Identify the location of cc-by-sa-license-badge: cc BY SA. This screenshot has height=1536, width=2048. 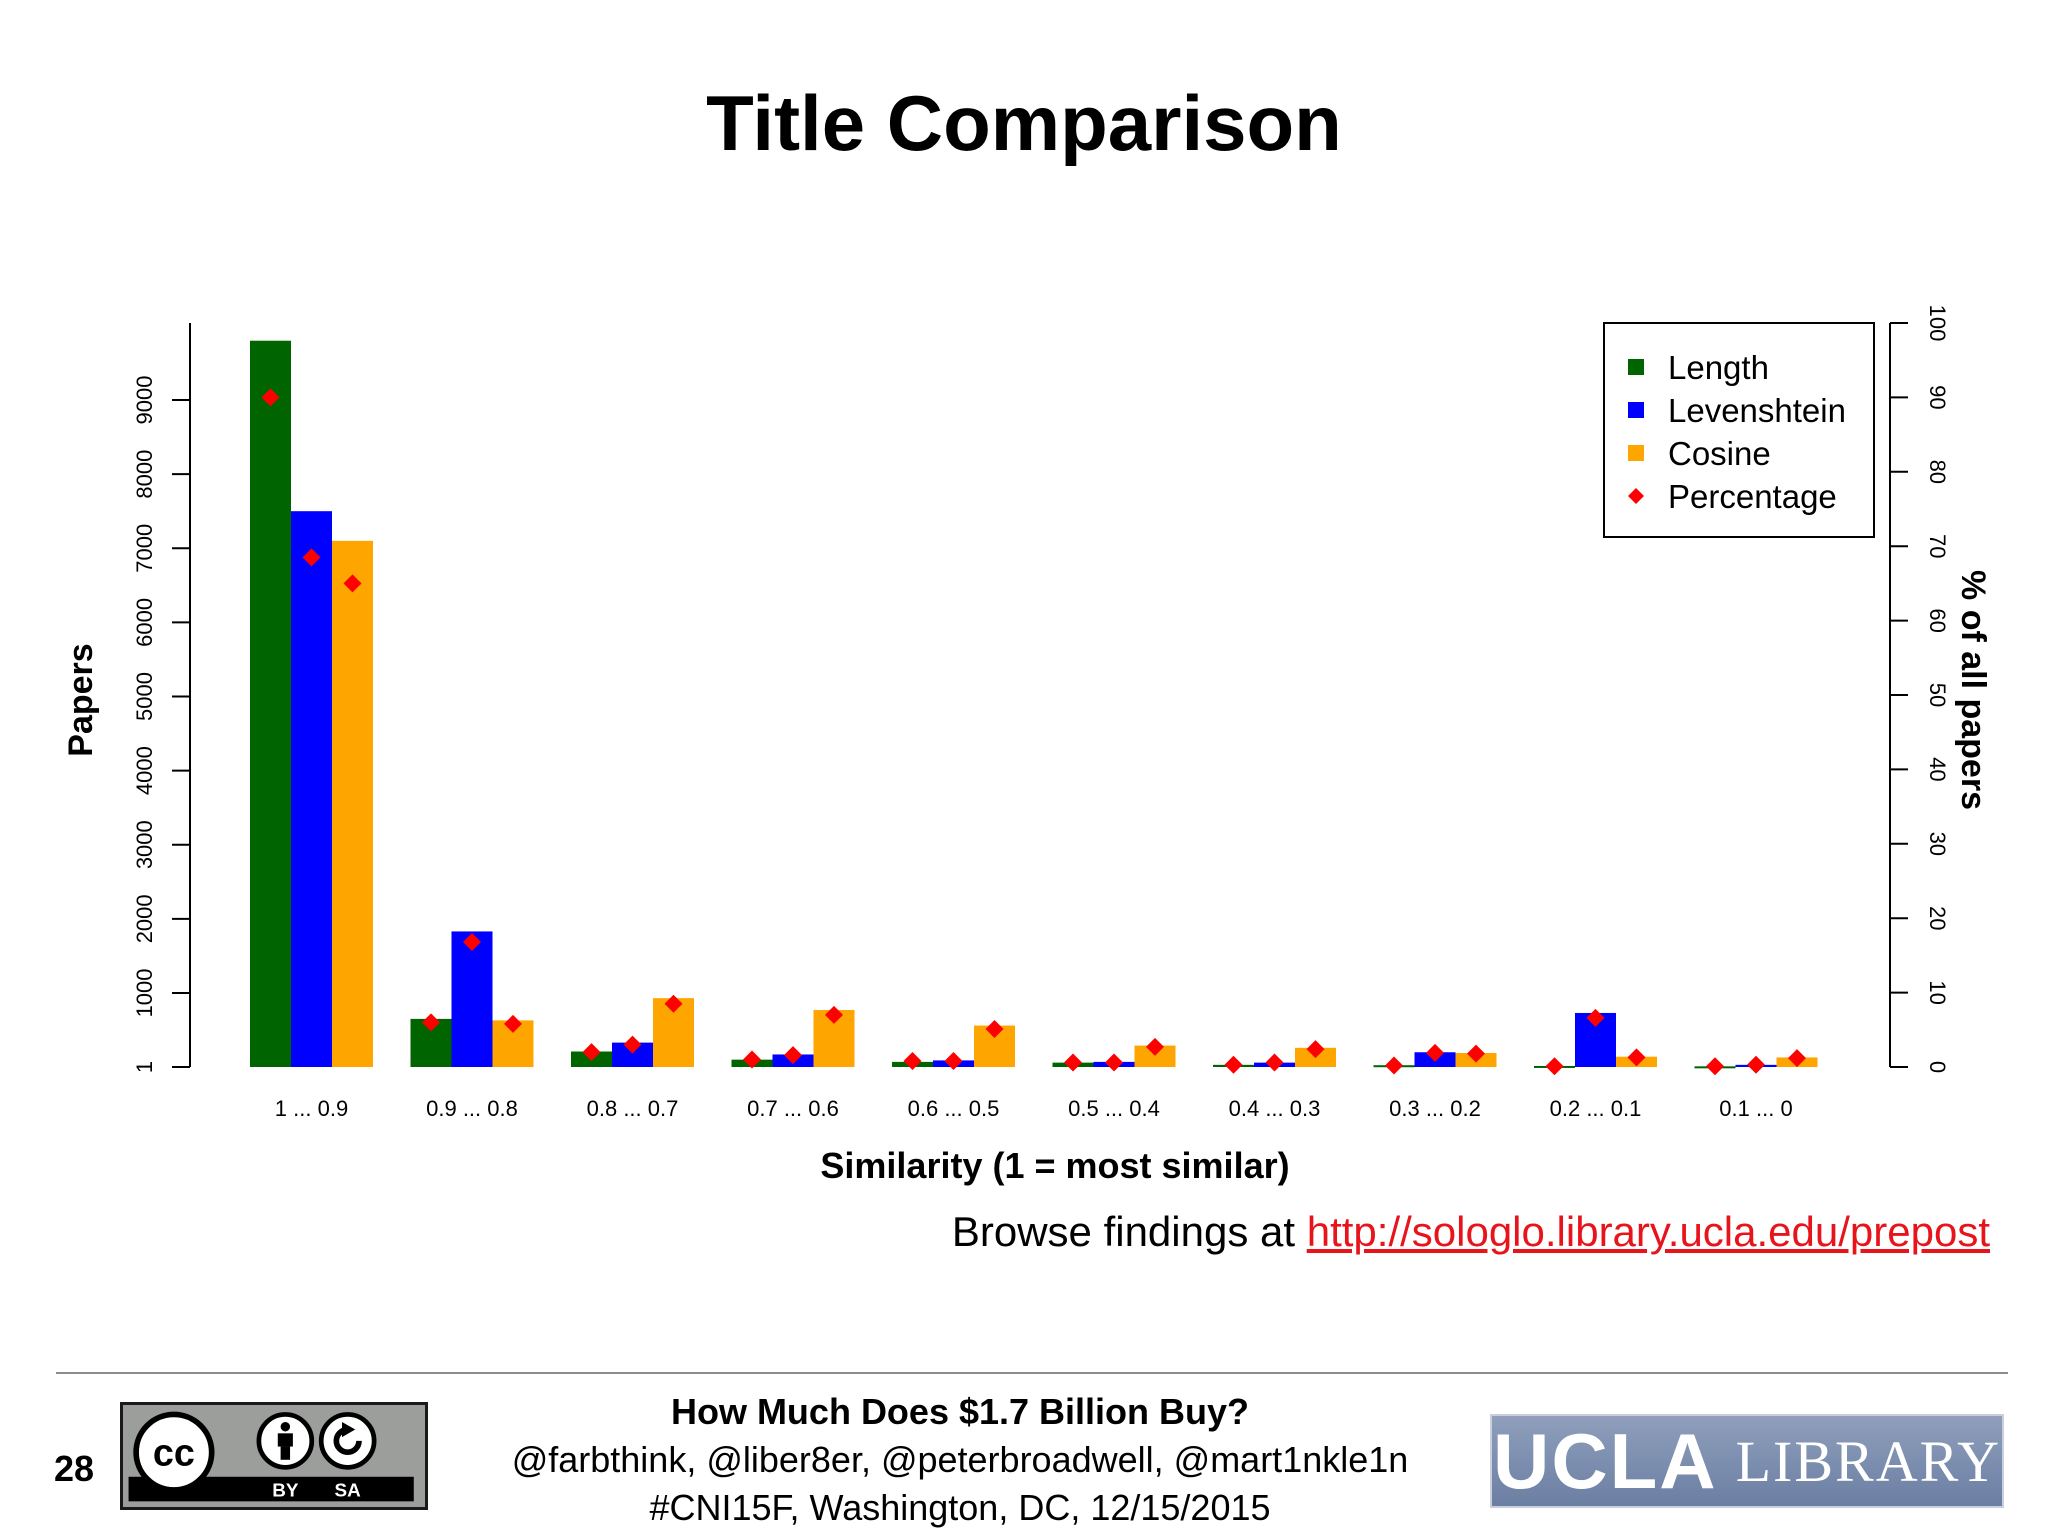
(274, 1456).